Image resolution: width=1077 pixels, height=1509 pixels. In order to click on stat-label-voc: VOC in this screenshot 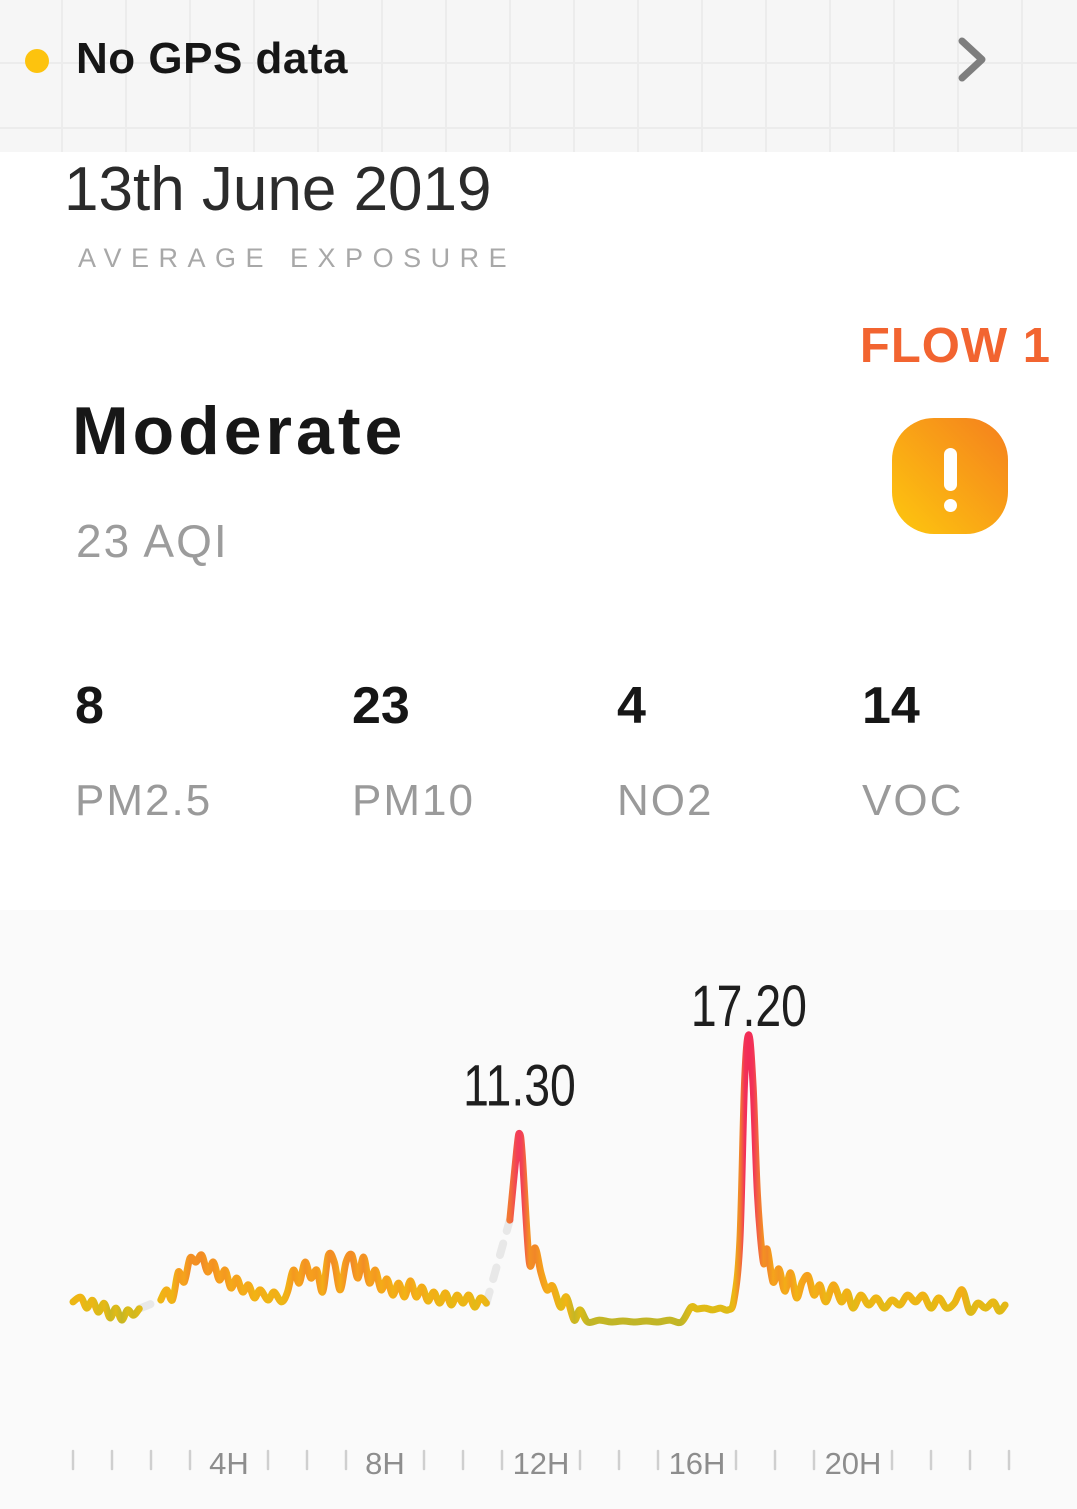, I will do `click(913, 800)`.